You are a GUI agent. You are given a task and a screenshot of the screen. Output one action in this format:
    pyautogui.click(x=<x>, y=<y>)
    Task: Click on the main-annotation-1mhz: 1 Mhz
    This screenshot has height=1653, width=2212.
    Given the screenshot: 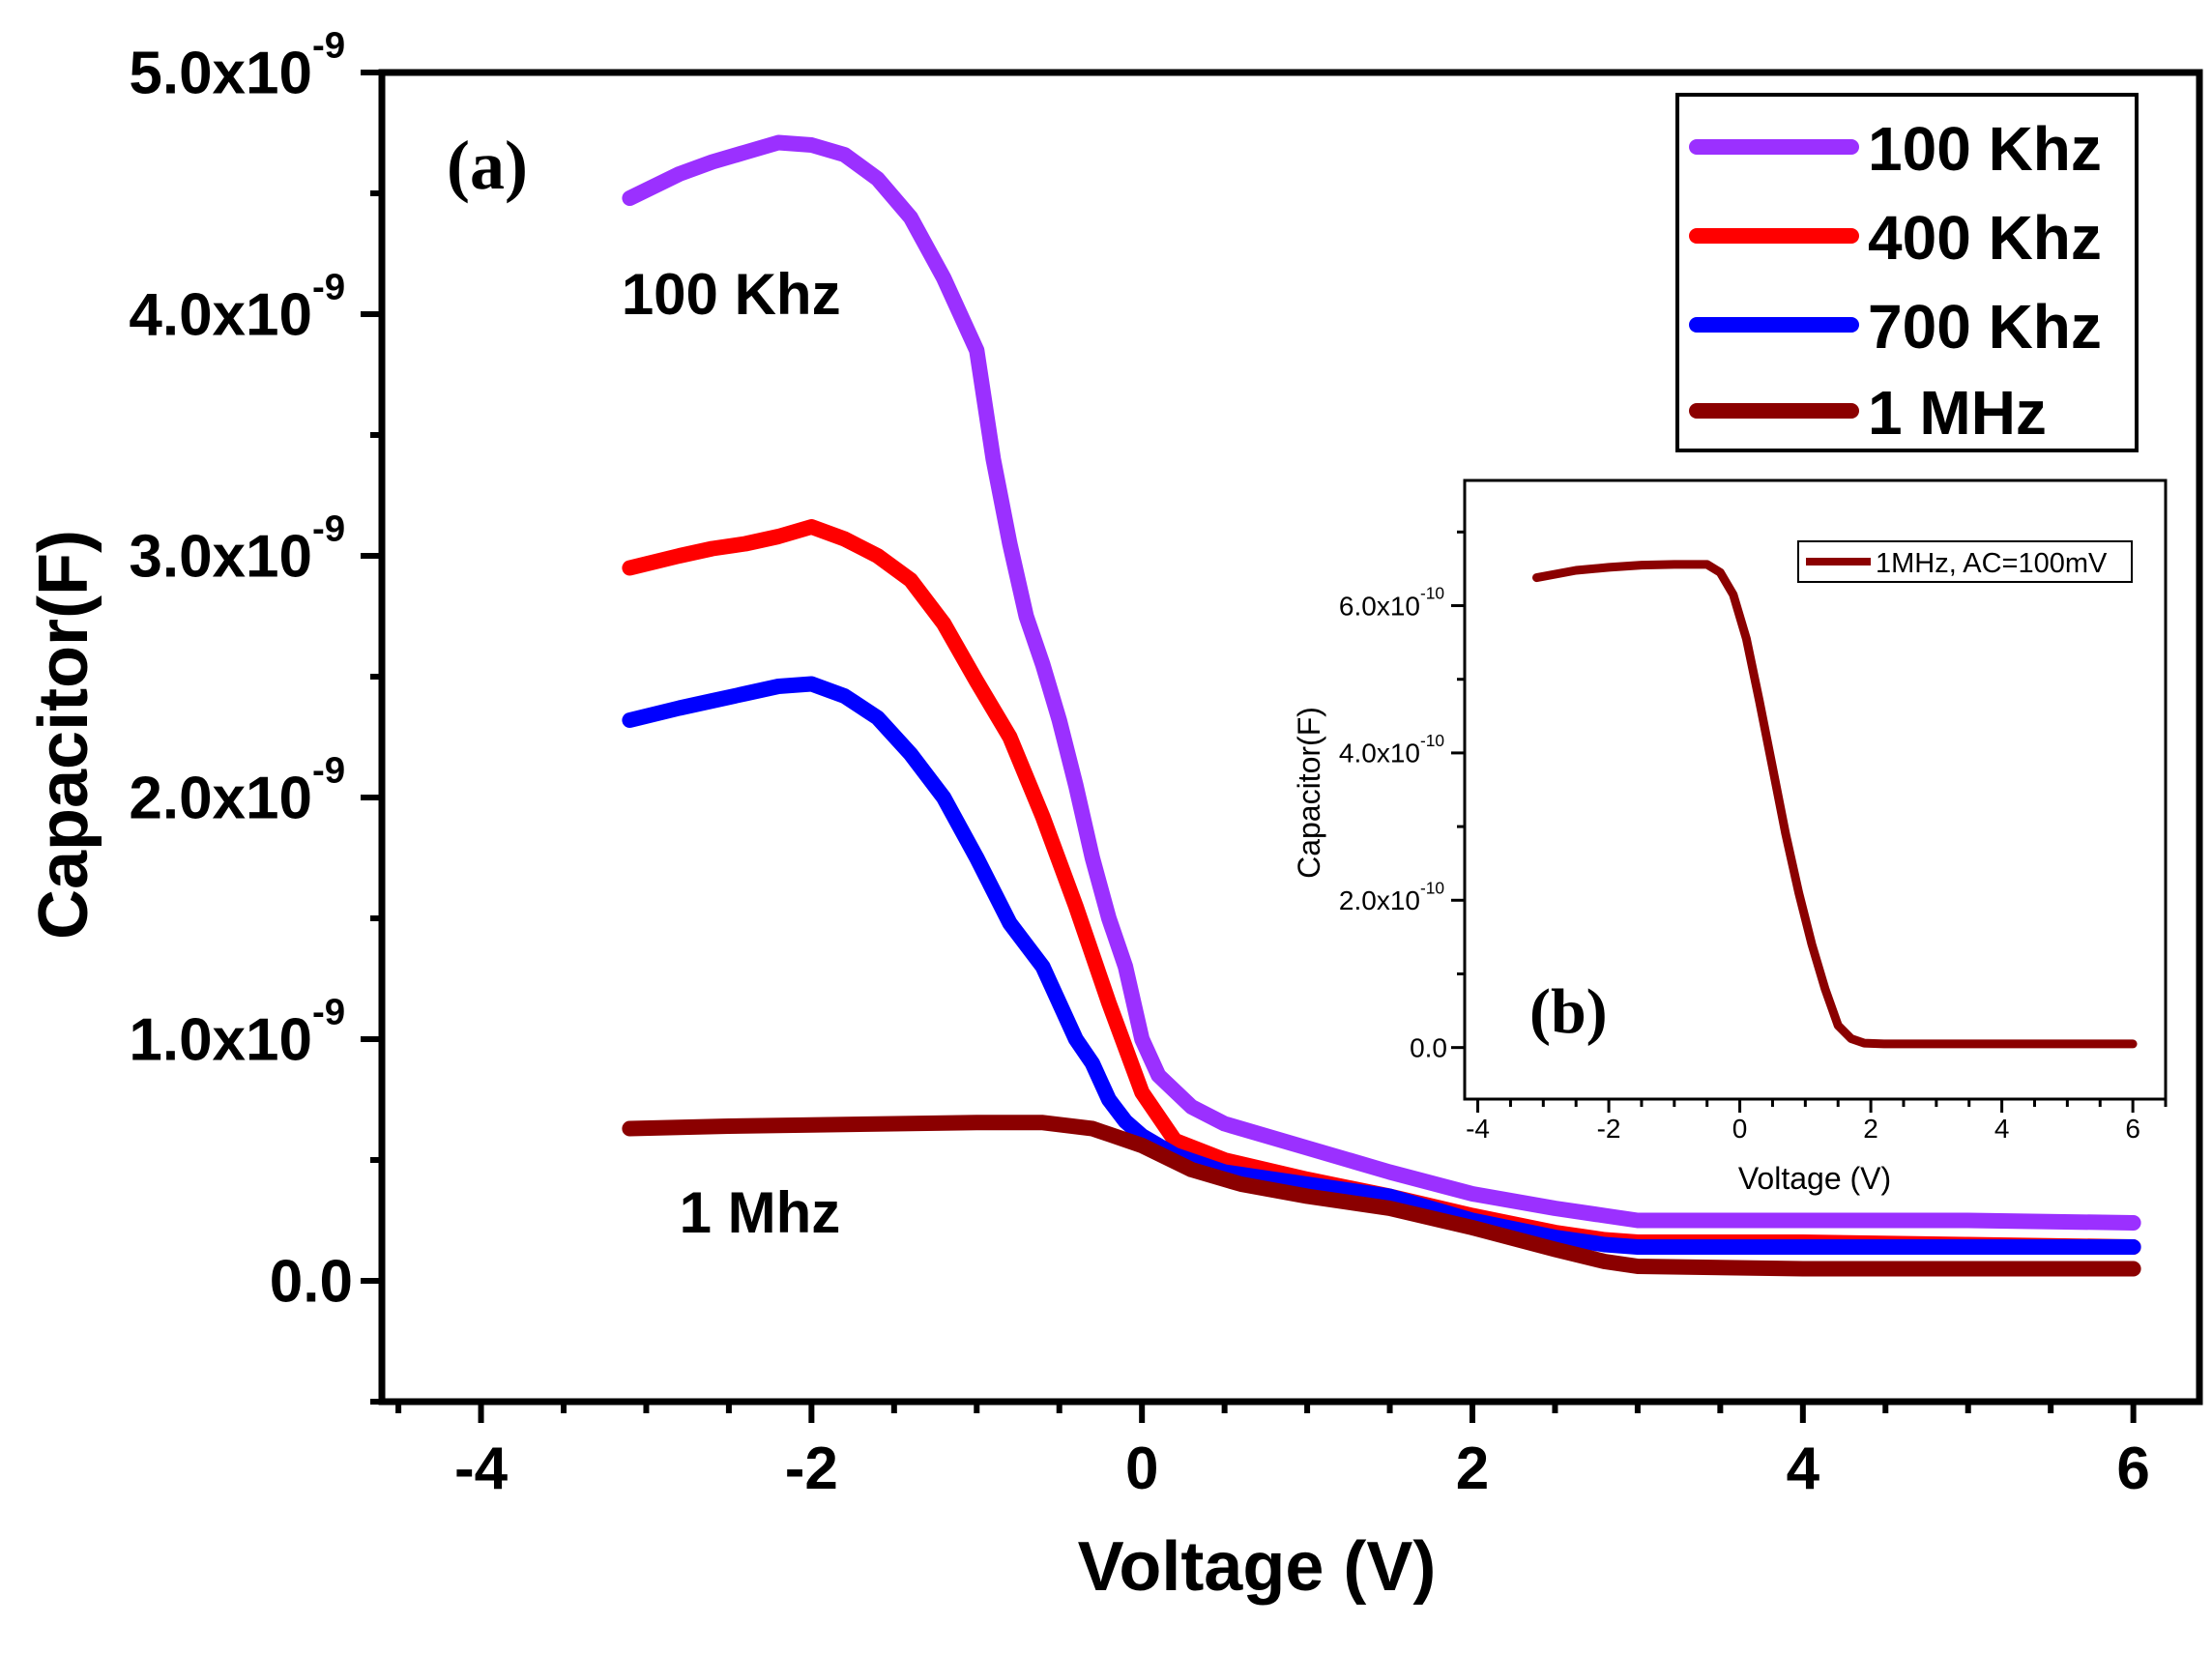 What is the action you would take?
    pyautogui.click(x=760, y=1212)
    